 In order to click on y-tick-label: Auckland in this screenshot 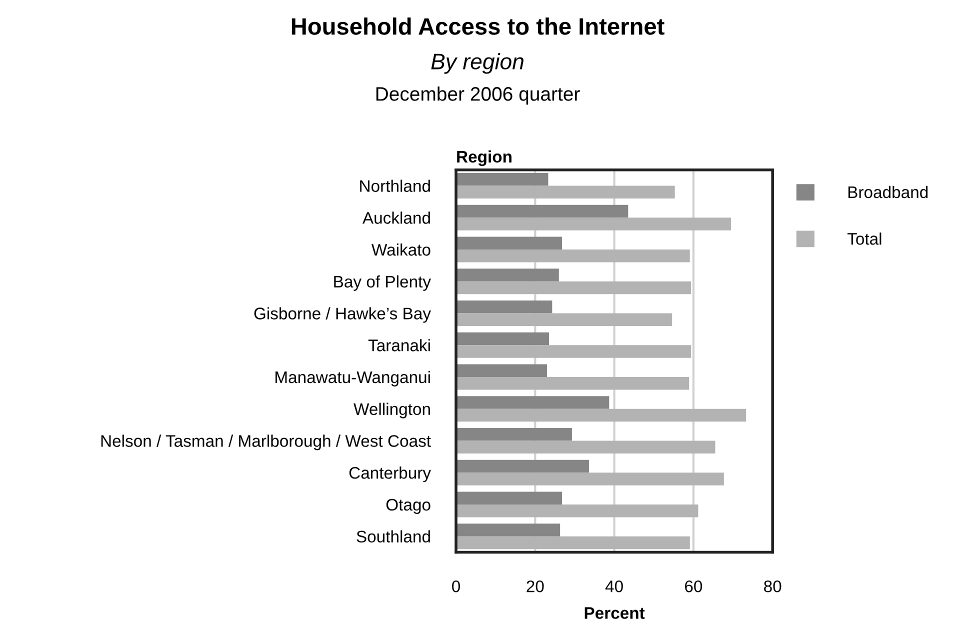, I will do `click(396, 218)`.